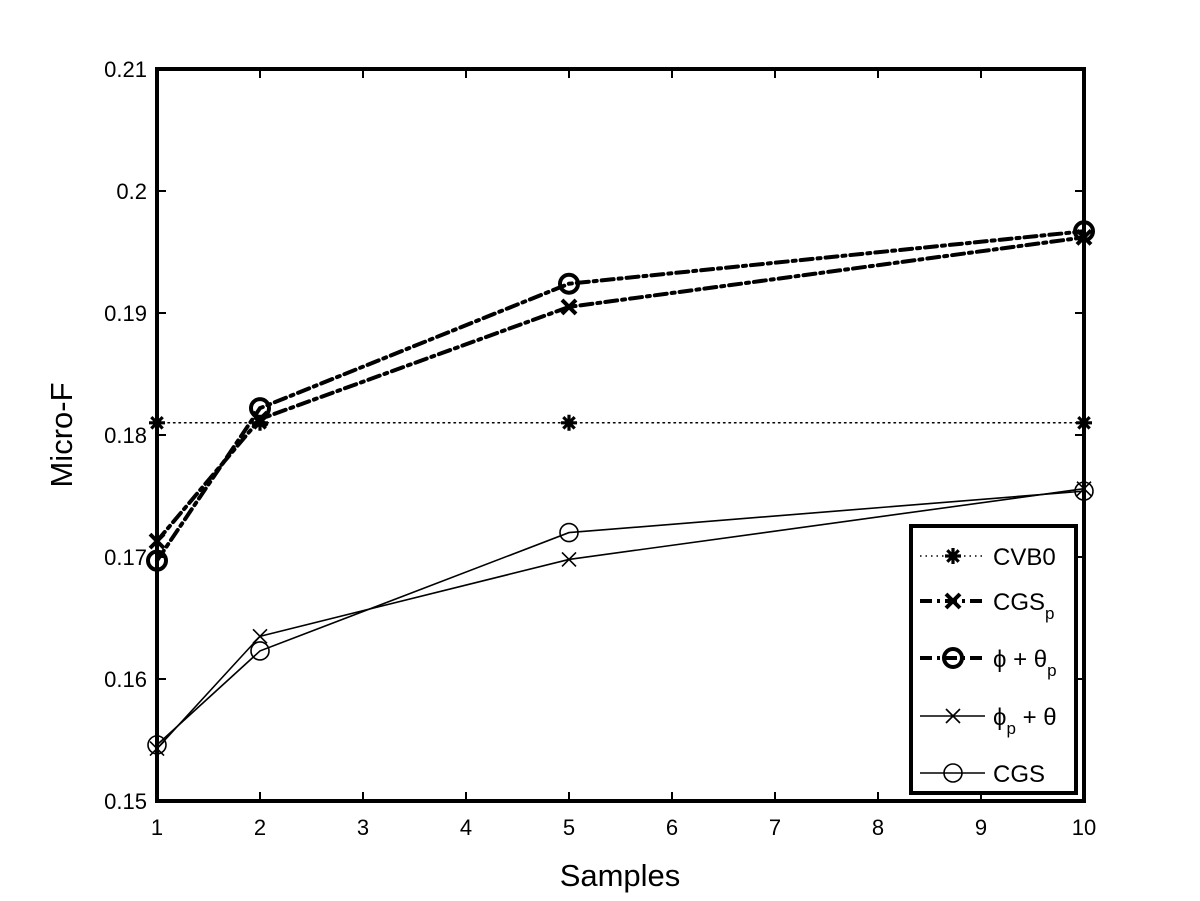 The height and width of the screenshot is (901, 1200). I want to click on legend-label-main: ϕ + θ, so click(1020, 659).